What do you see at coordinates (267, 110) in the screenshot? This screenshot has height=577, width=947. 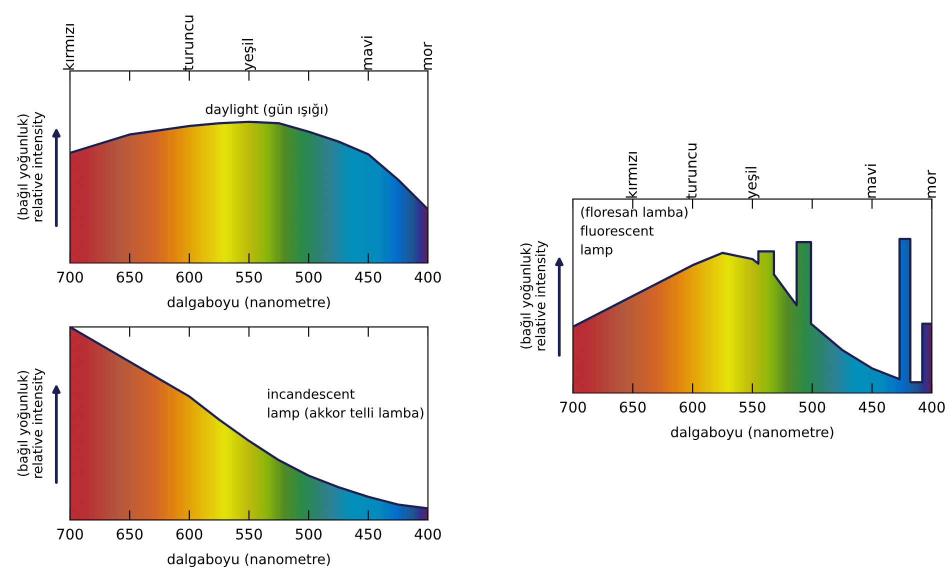 I see `text: daylight (gün ışığı)` at bounding box center [267, 110].